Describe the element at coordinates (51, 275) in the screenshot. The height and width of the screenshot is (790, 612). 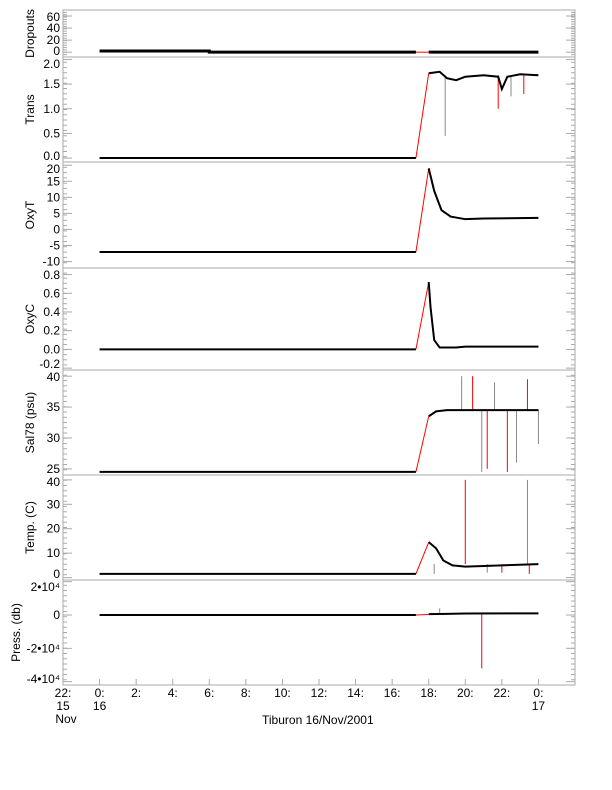
I see `y-tick-label: 0.8` at that location.